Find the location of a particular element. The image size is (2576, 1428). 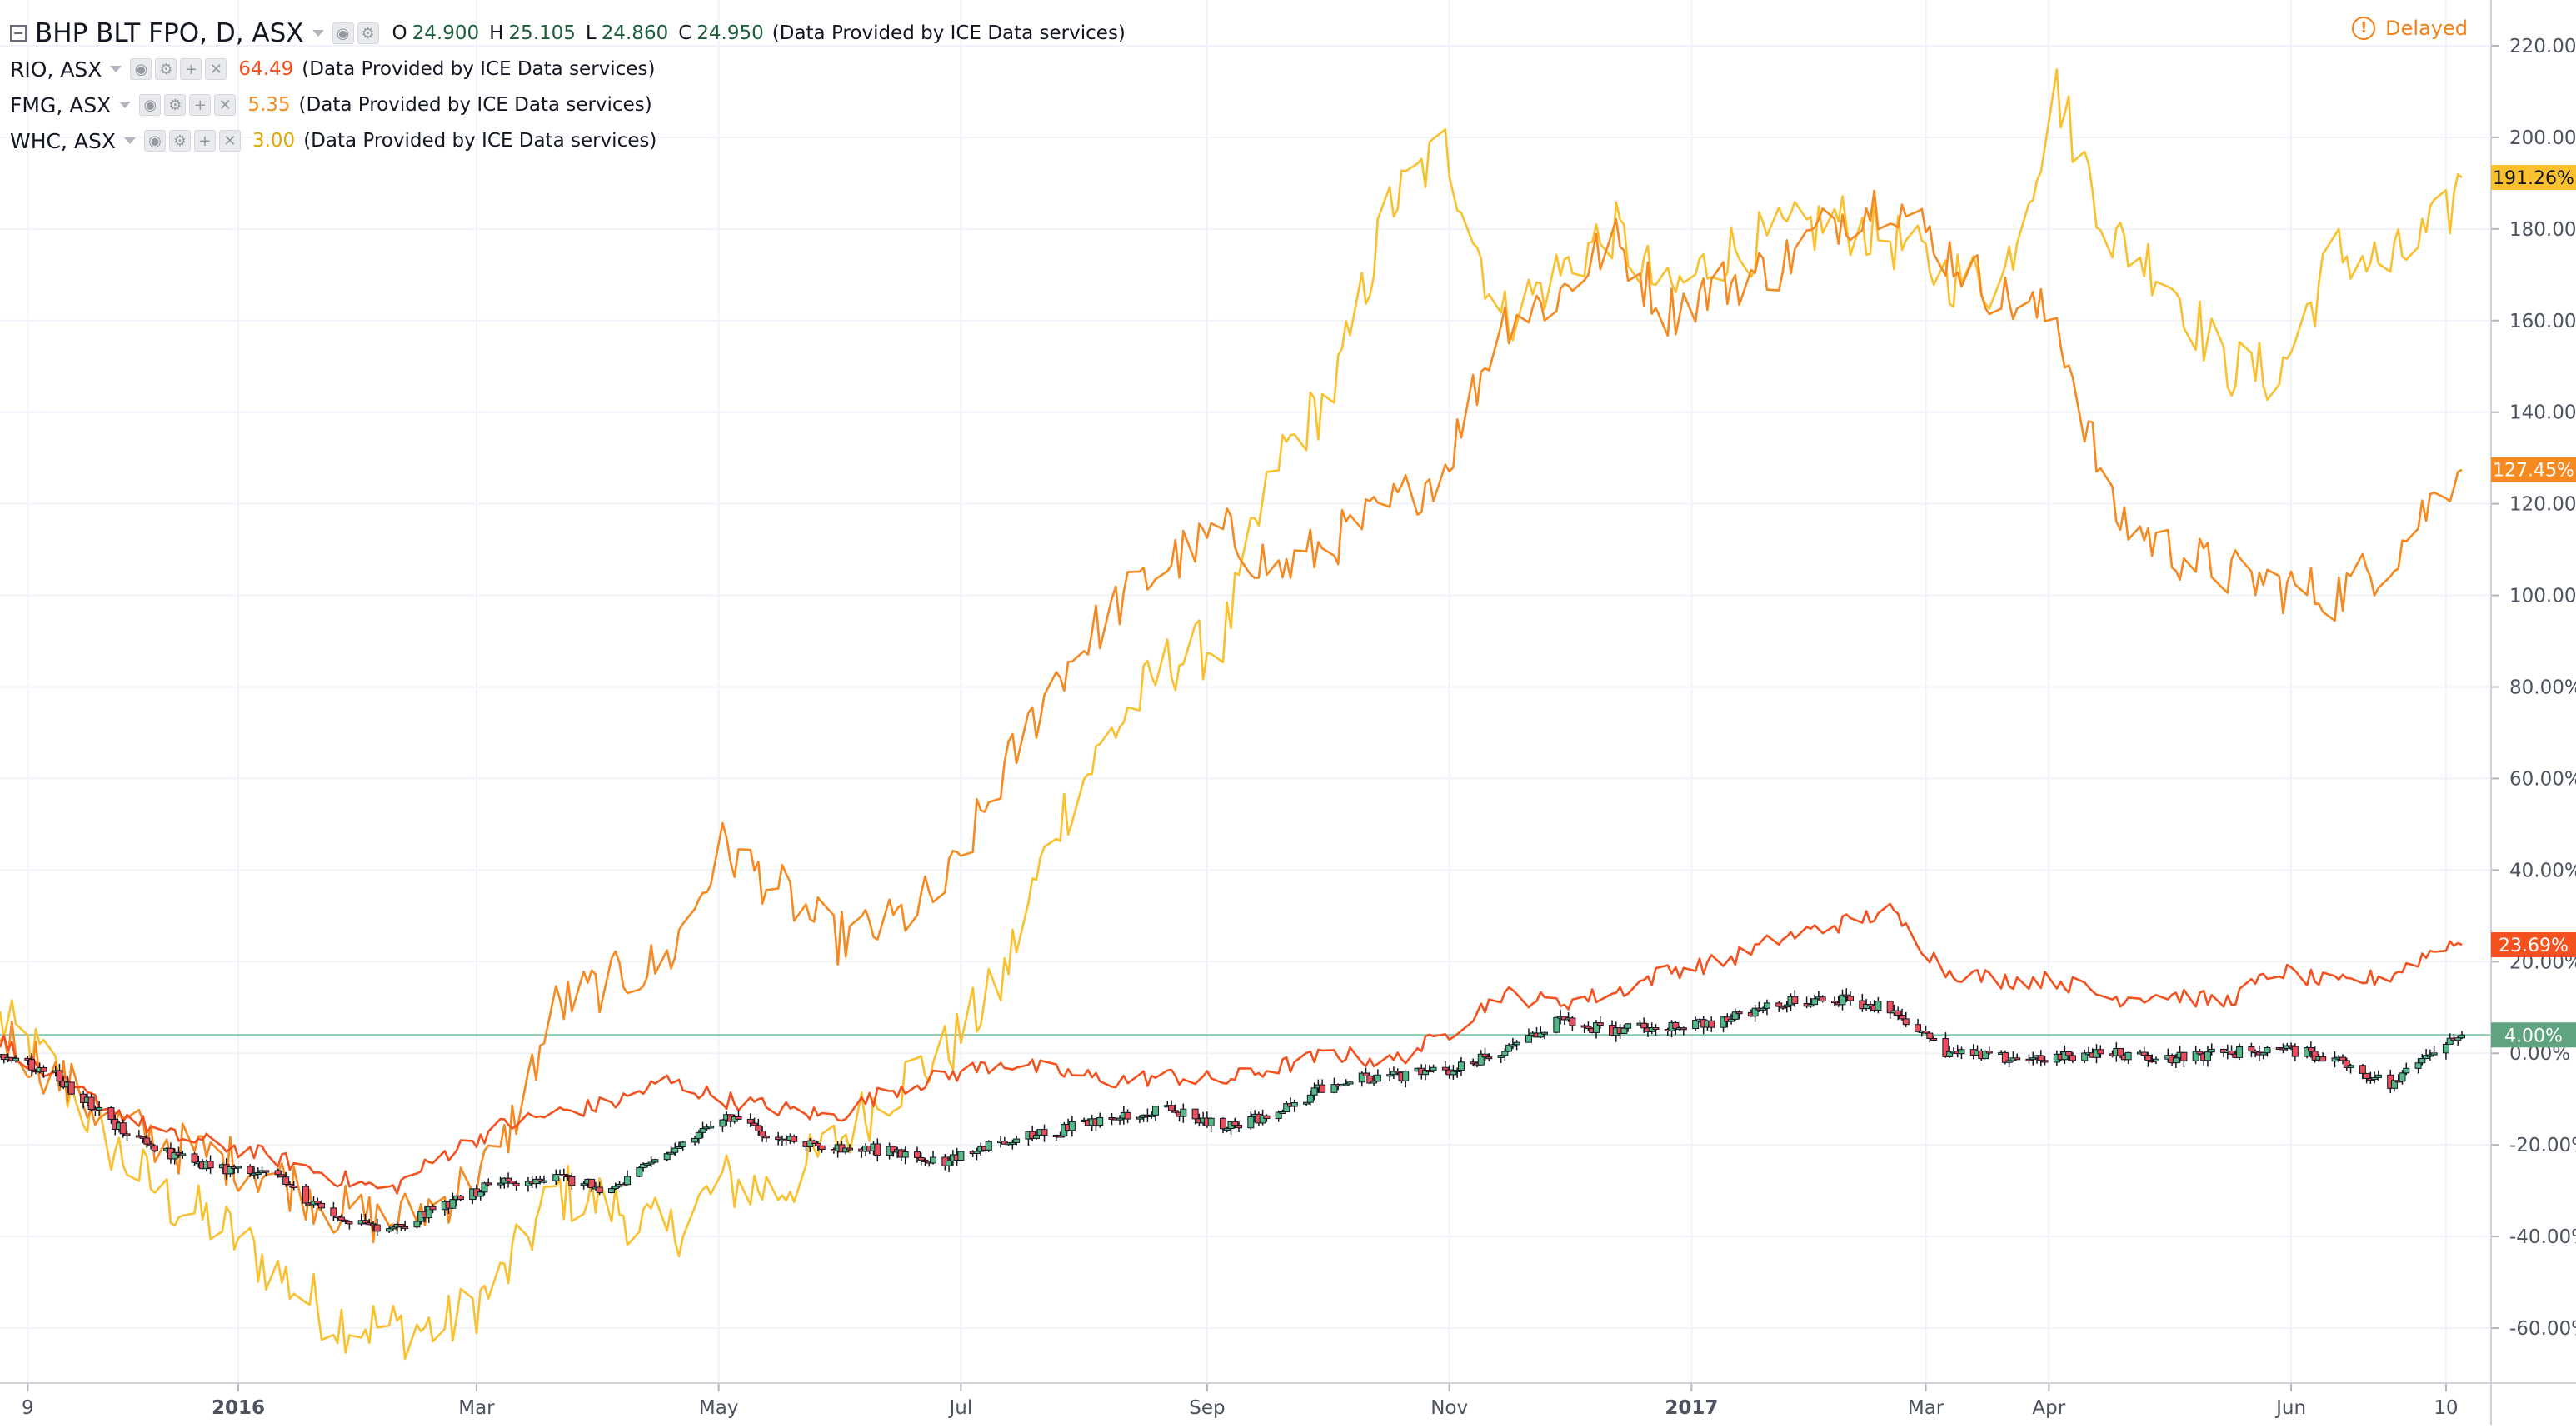

compare-symbol: RIO, ASX is located at coordinates (56, 69).